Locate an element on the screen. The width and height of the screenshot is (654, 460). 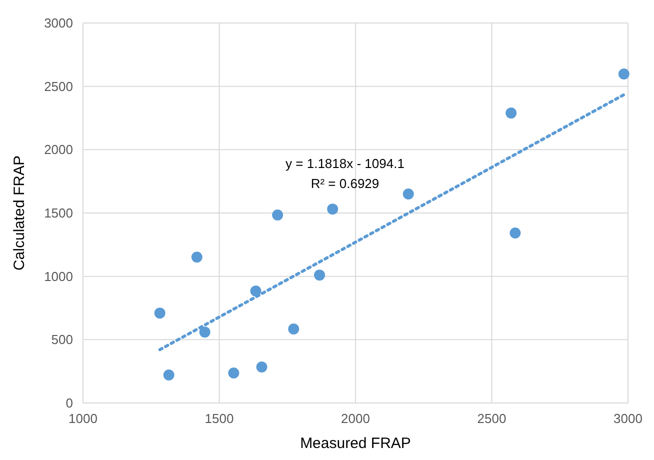
x-tick-label: 1000 is located at coordinates (83, 418).